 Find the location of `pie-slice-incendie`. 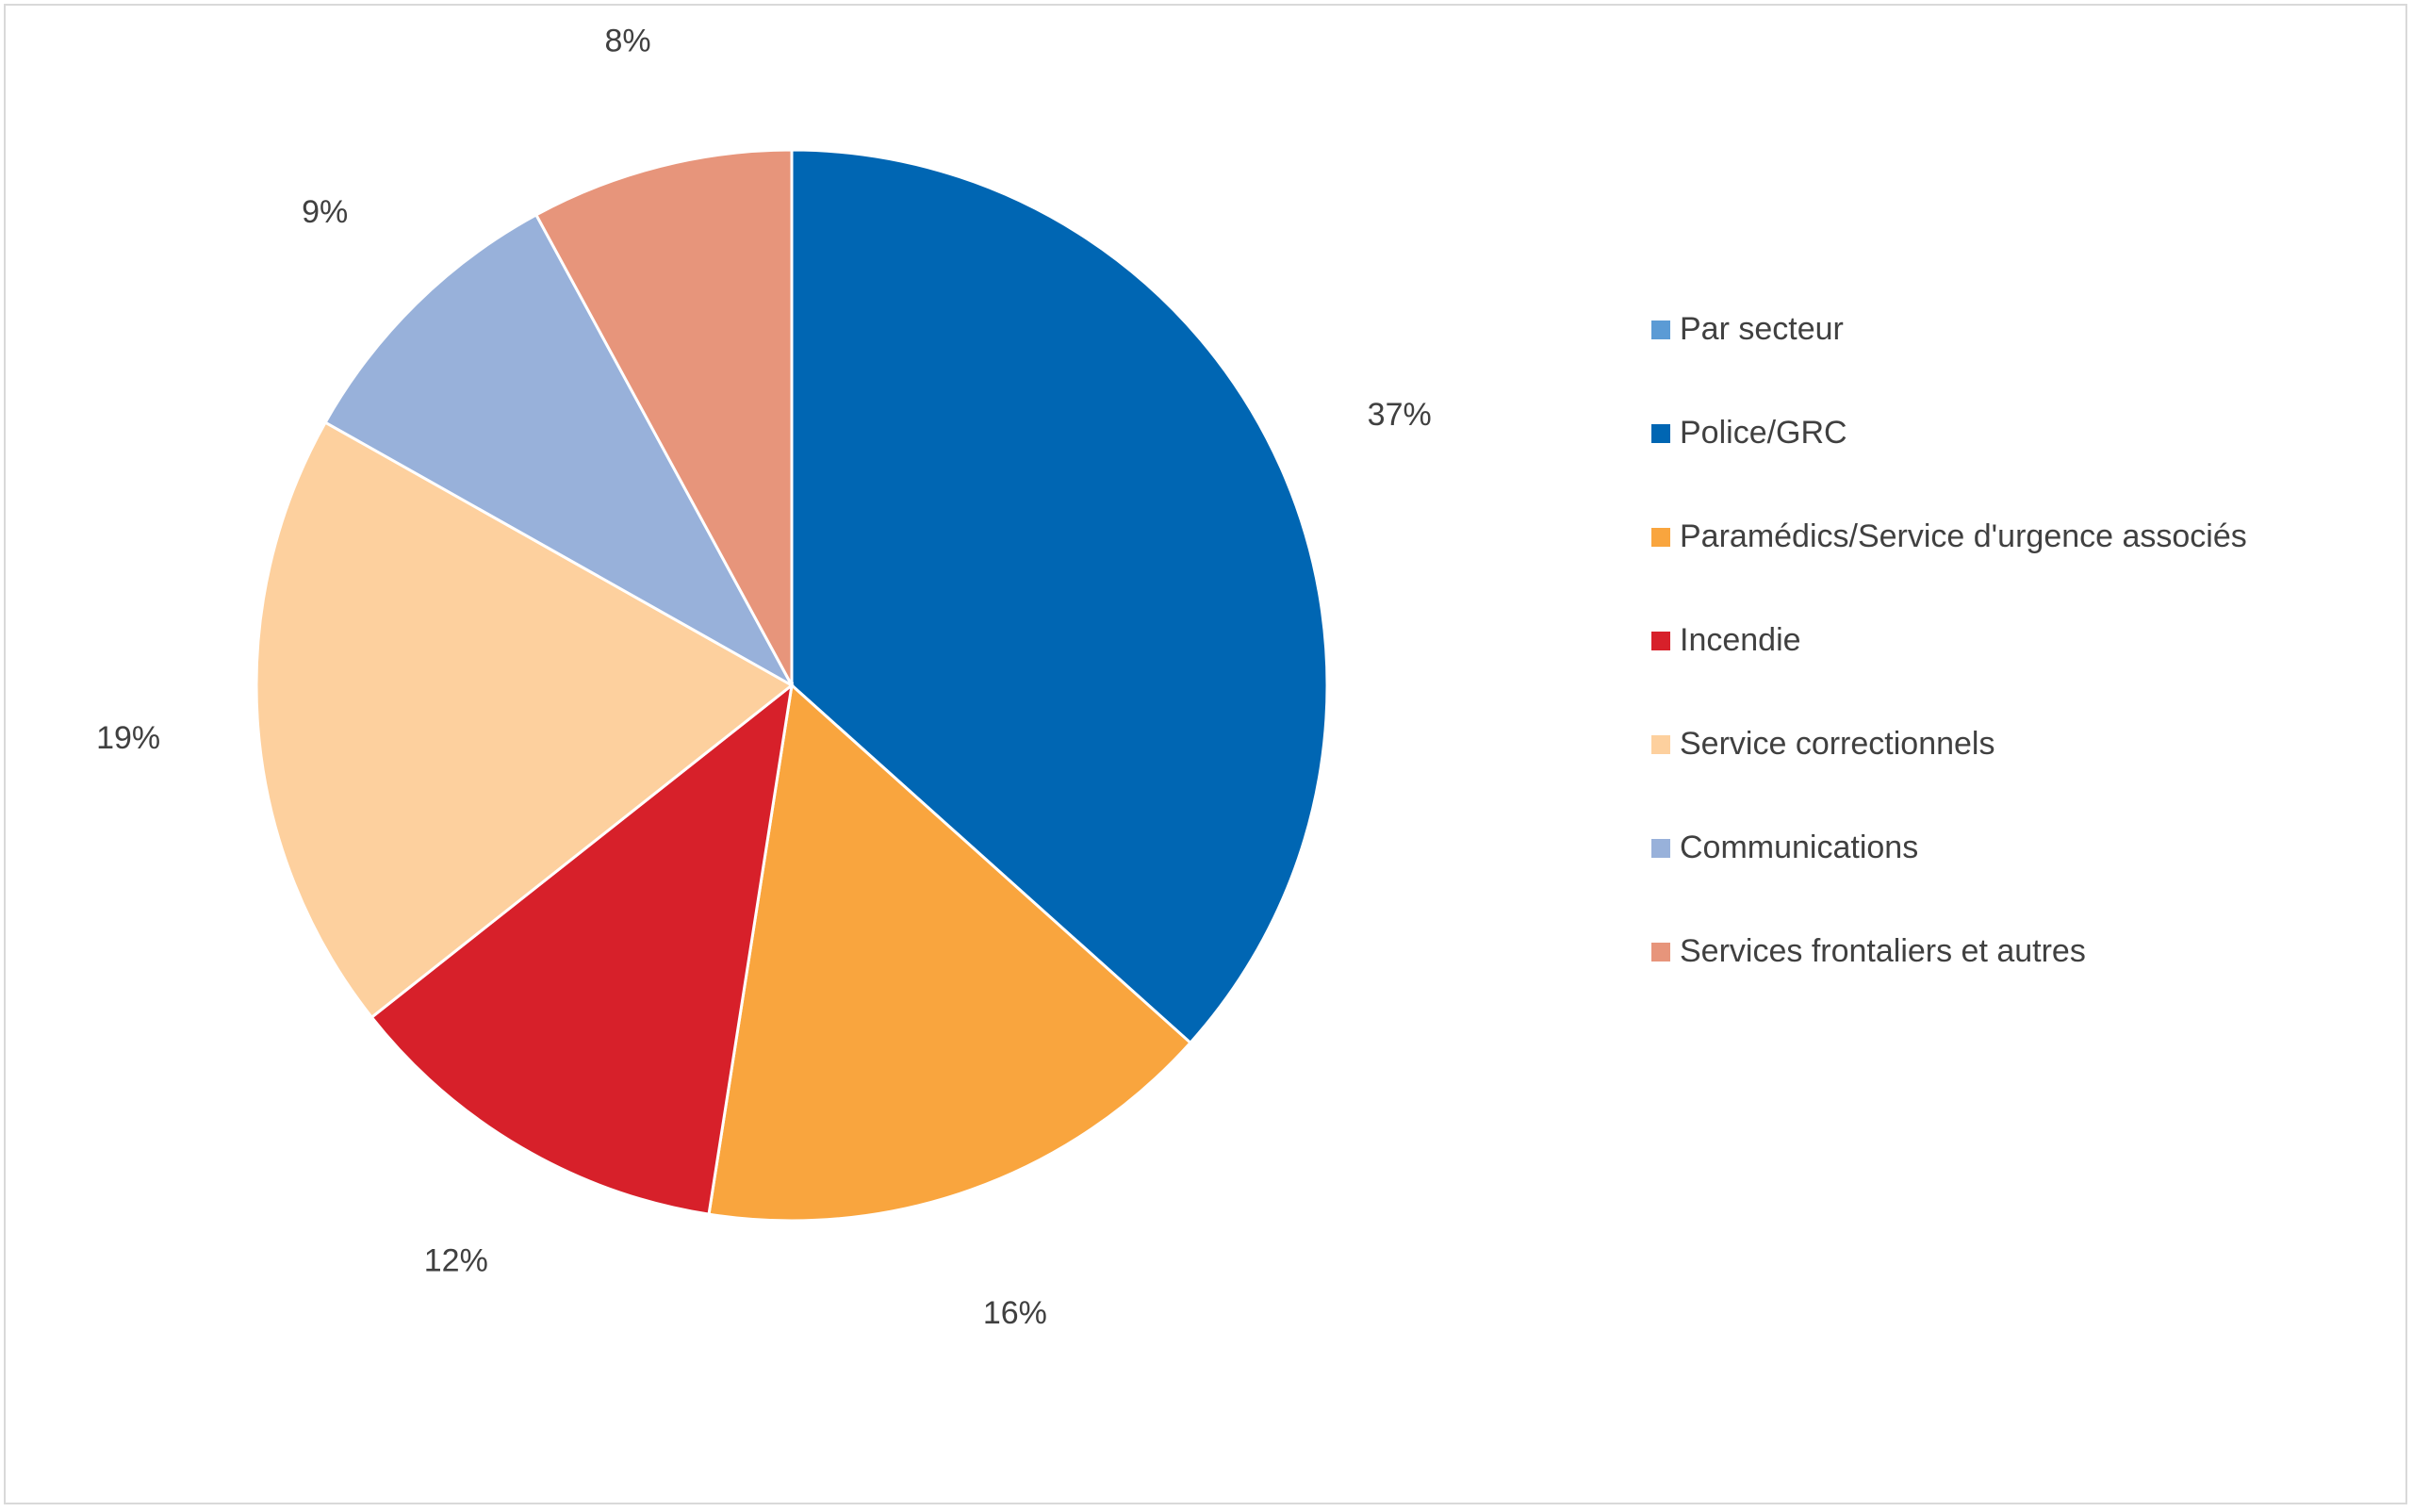

pie-slice-incendie is located at coordinates (582, 949).